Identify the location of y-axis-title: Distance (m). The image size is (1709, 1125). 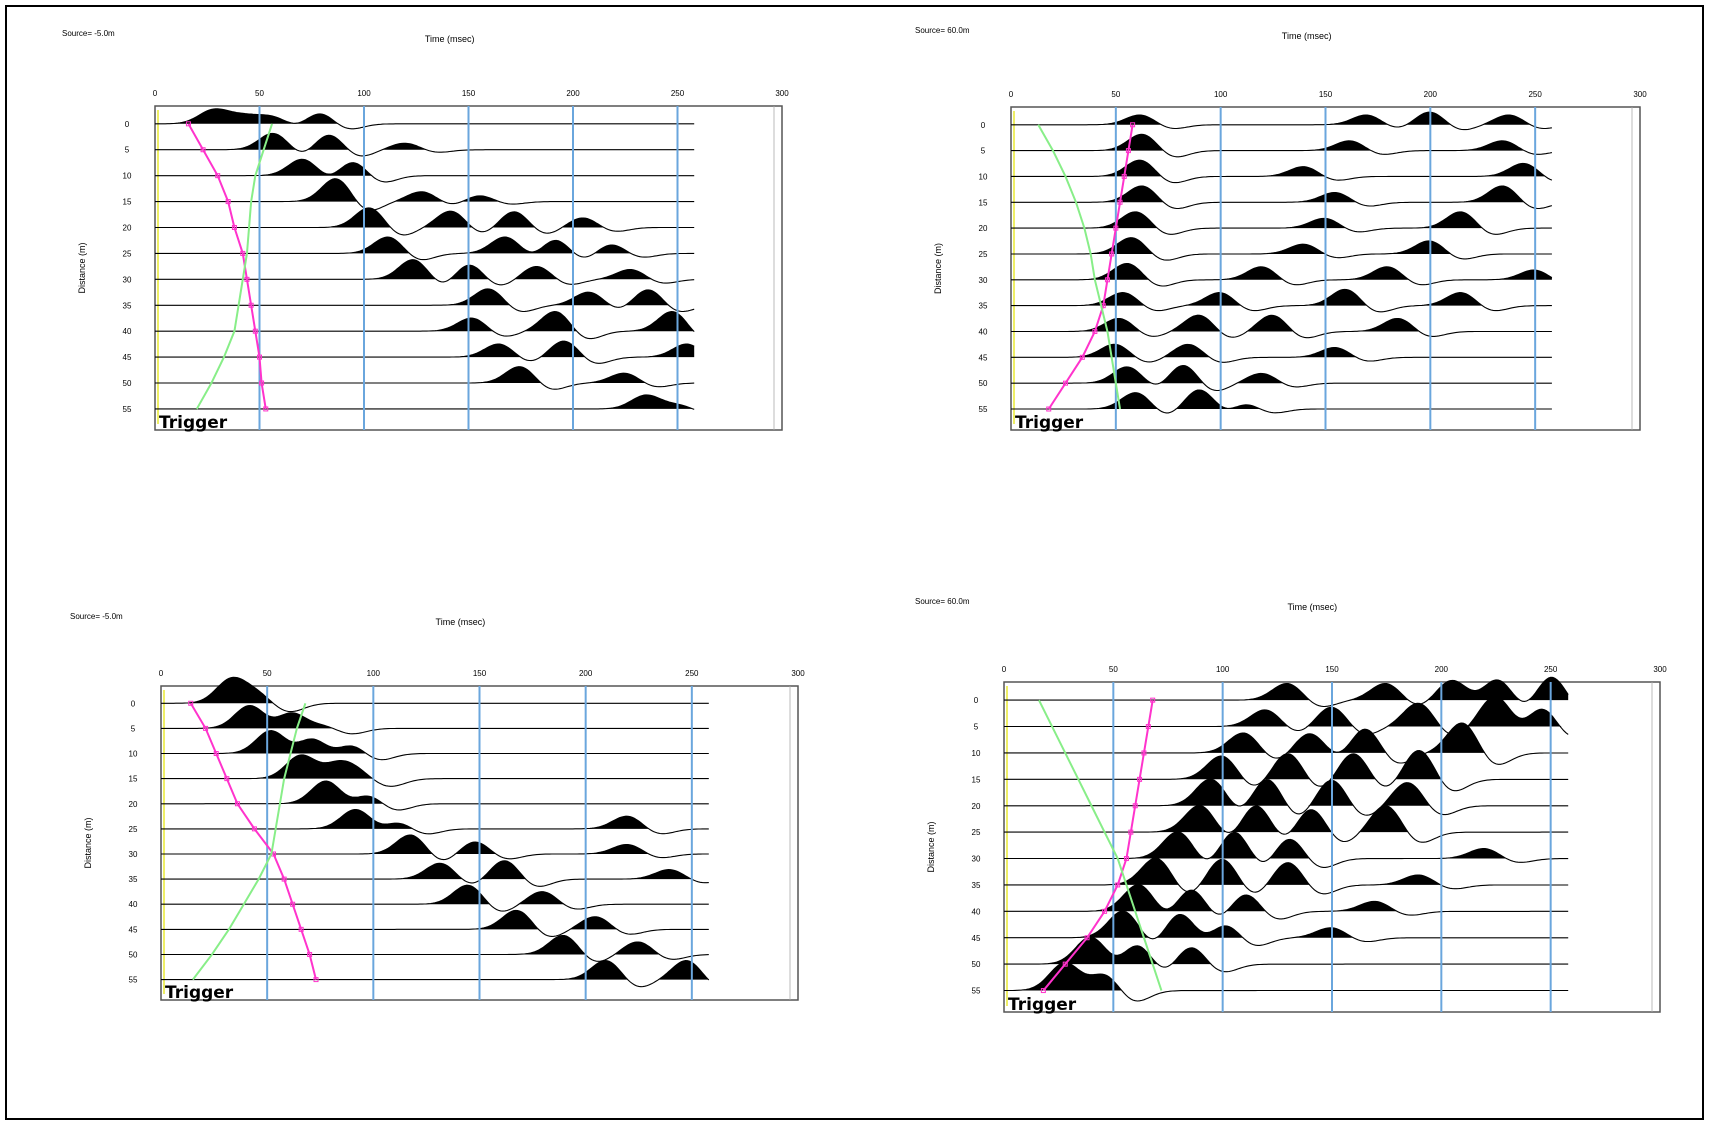
(931, 846).